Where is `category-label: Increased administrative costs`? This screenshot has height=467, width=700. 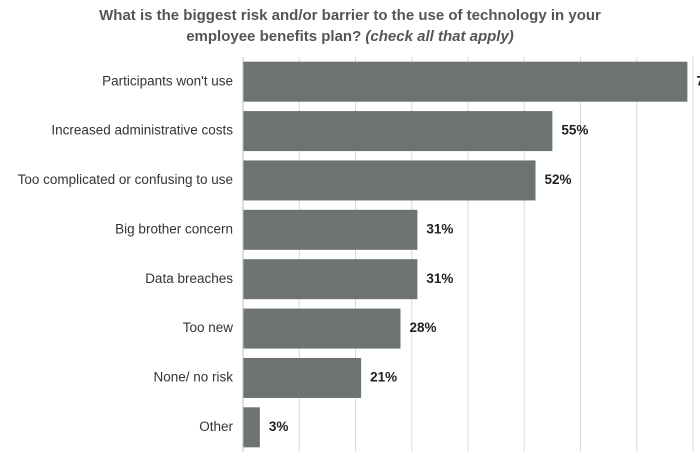 category-label: Increased administrative costs is located at coordinates (142, 130).